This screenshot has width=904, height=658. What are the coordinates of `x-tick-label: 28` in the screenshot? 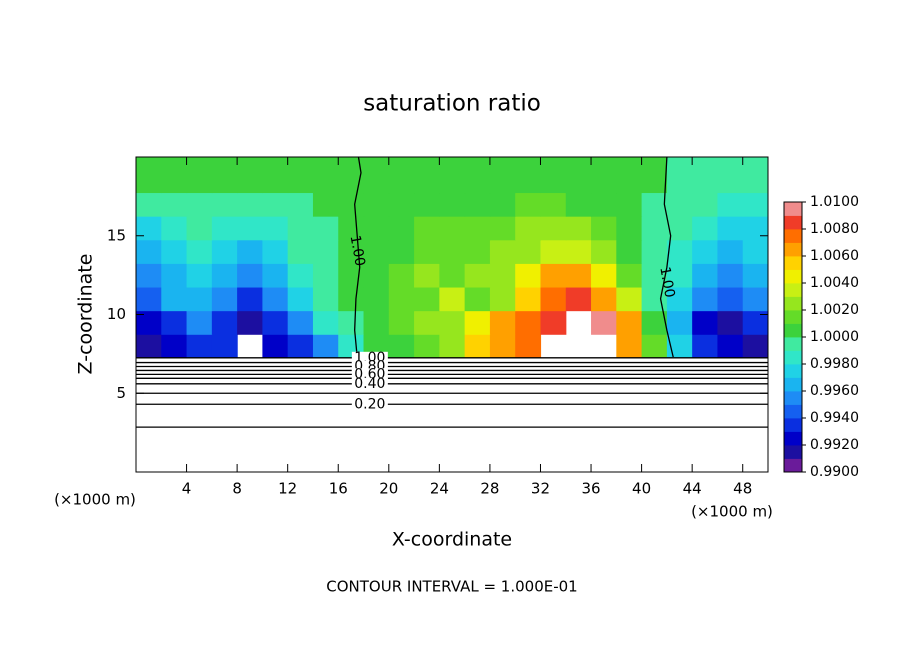 It's located at (489, 489).